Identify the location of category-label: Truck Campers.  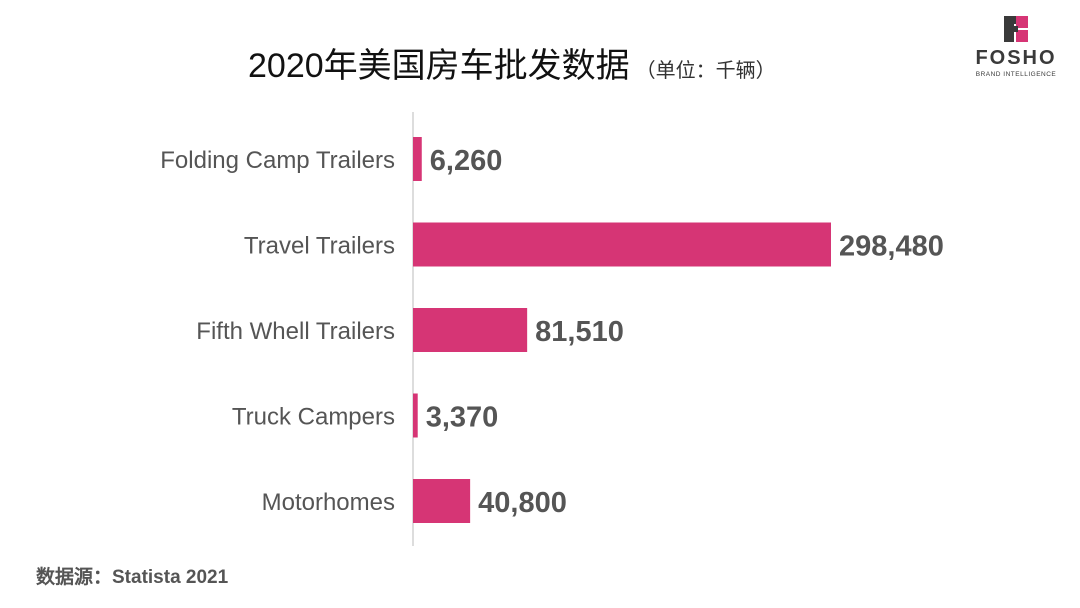
(313, 417).